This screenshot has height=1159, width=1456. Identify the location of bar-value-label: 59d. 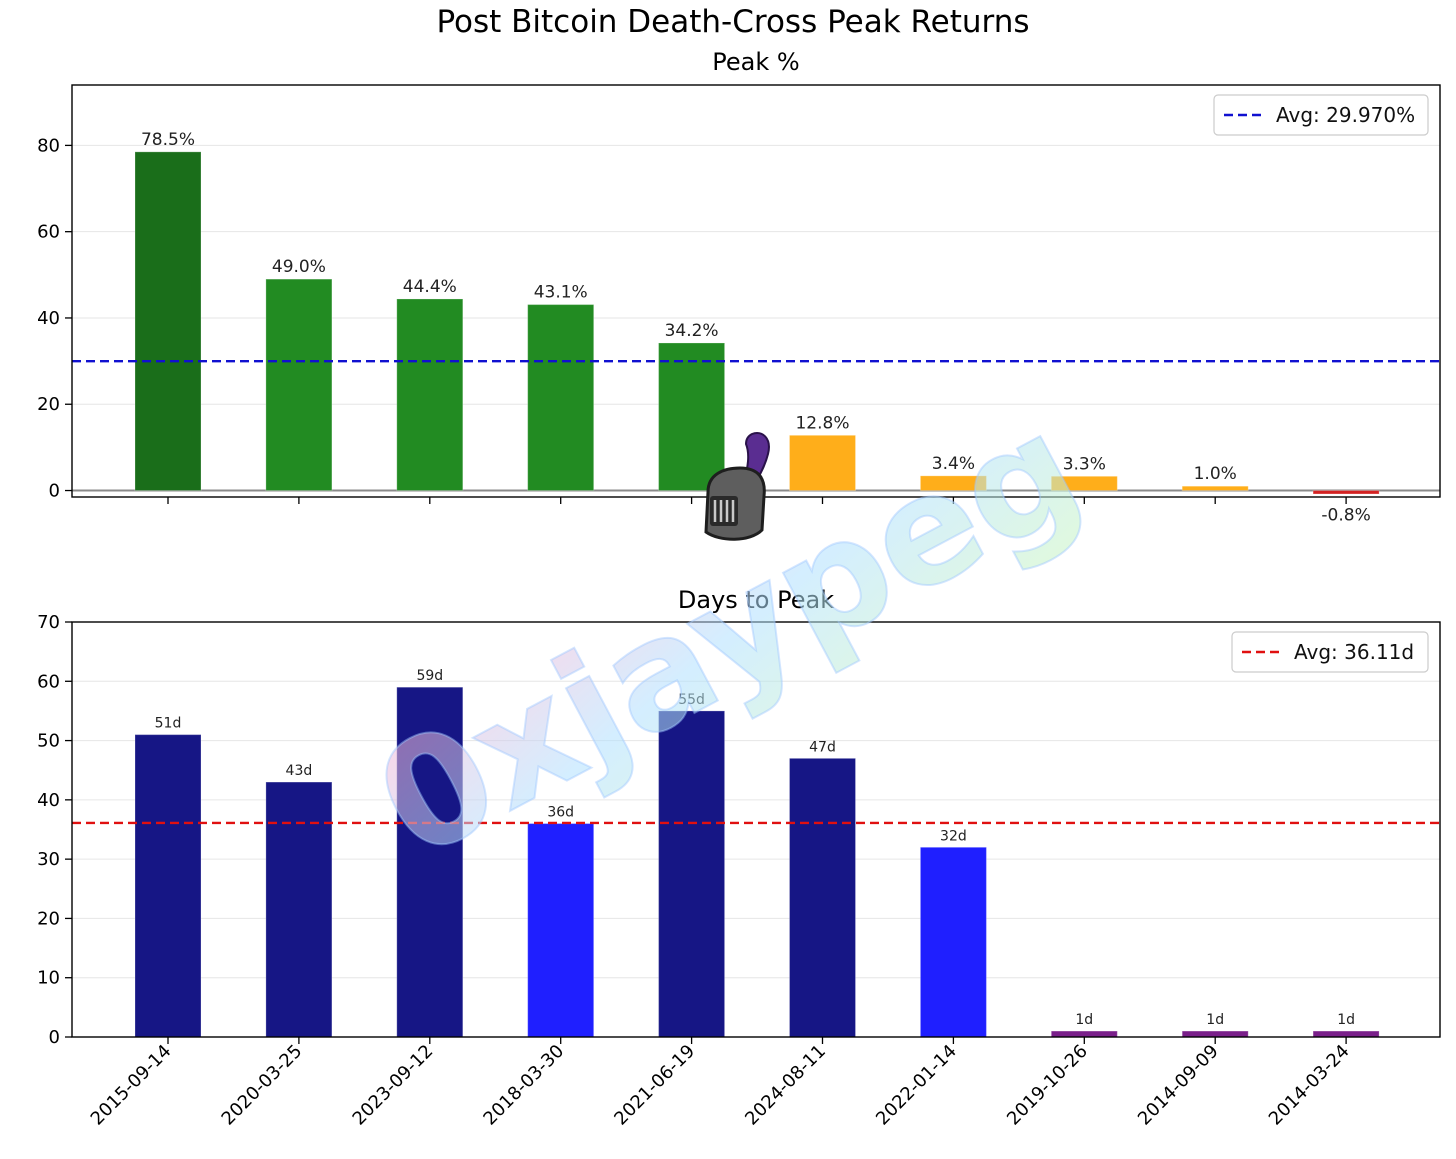
(429, 676).